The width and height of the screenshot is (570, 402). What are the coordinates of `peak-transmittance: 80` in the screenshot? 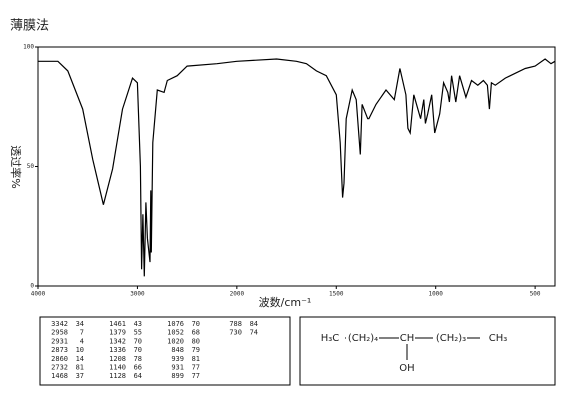 It's located at (196, 341).